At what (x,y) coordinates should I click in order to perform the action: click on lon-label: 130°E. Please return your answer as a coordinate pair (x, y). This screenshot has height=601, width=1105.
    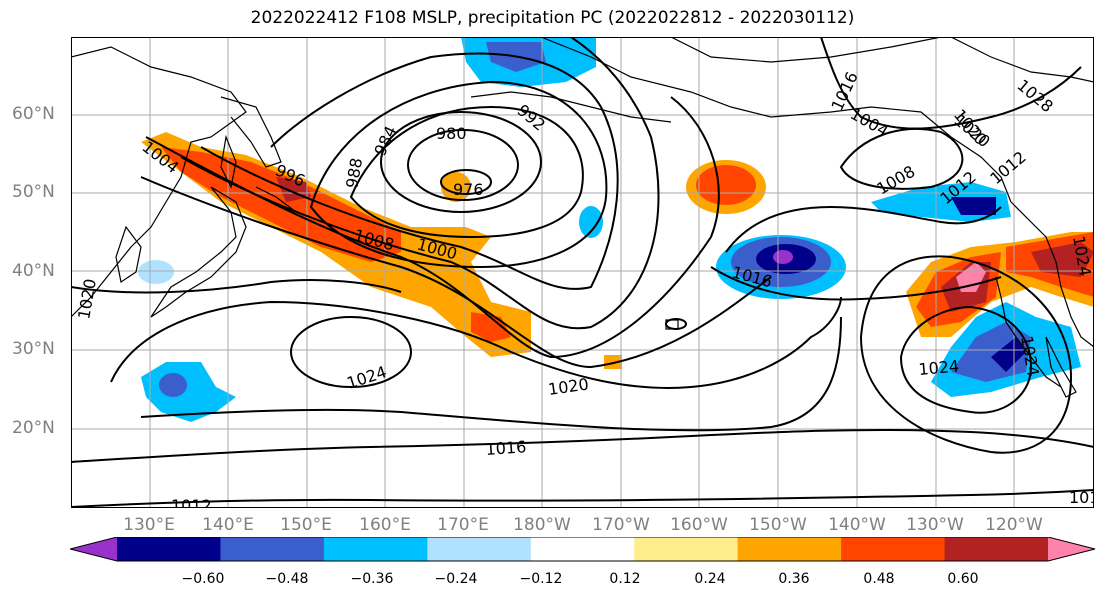
    Looking at the image, I should click on (149, 525).